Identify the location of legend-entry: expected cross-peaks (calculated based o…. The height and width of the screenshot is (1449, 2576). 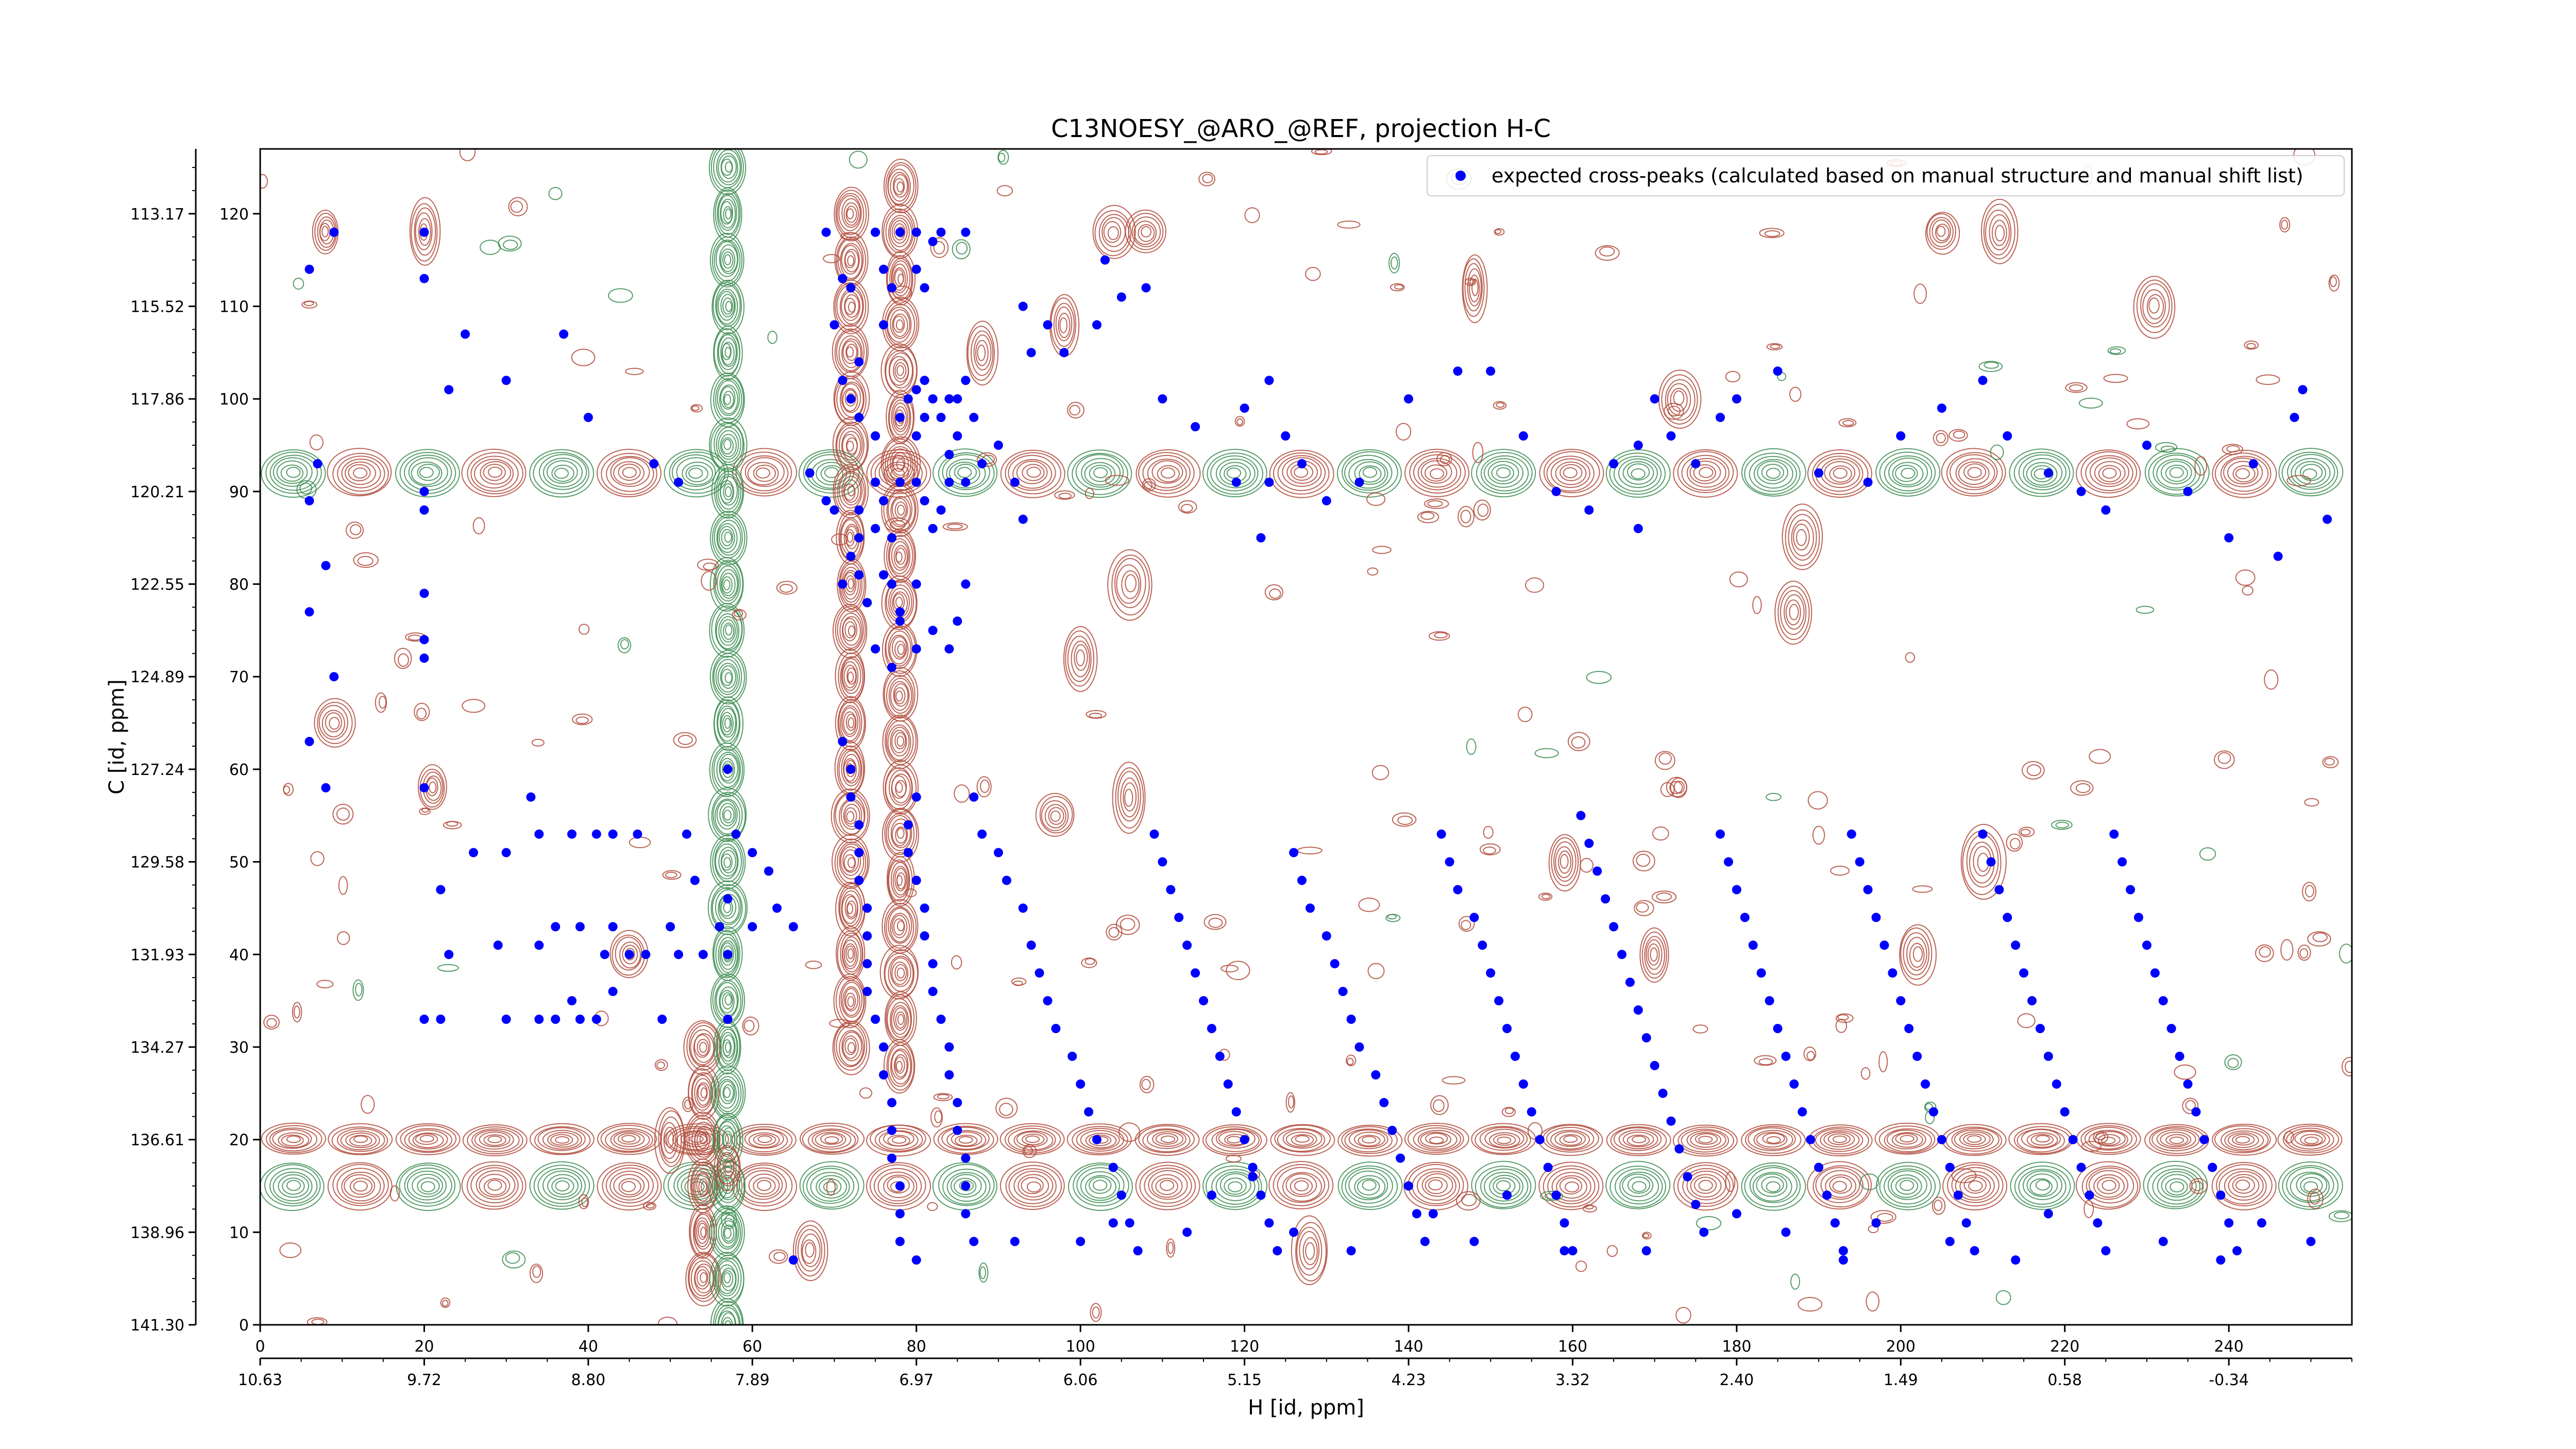
(1897, 175).